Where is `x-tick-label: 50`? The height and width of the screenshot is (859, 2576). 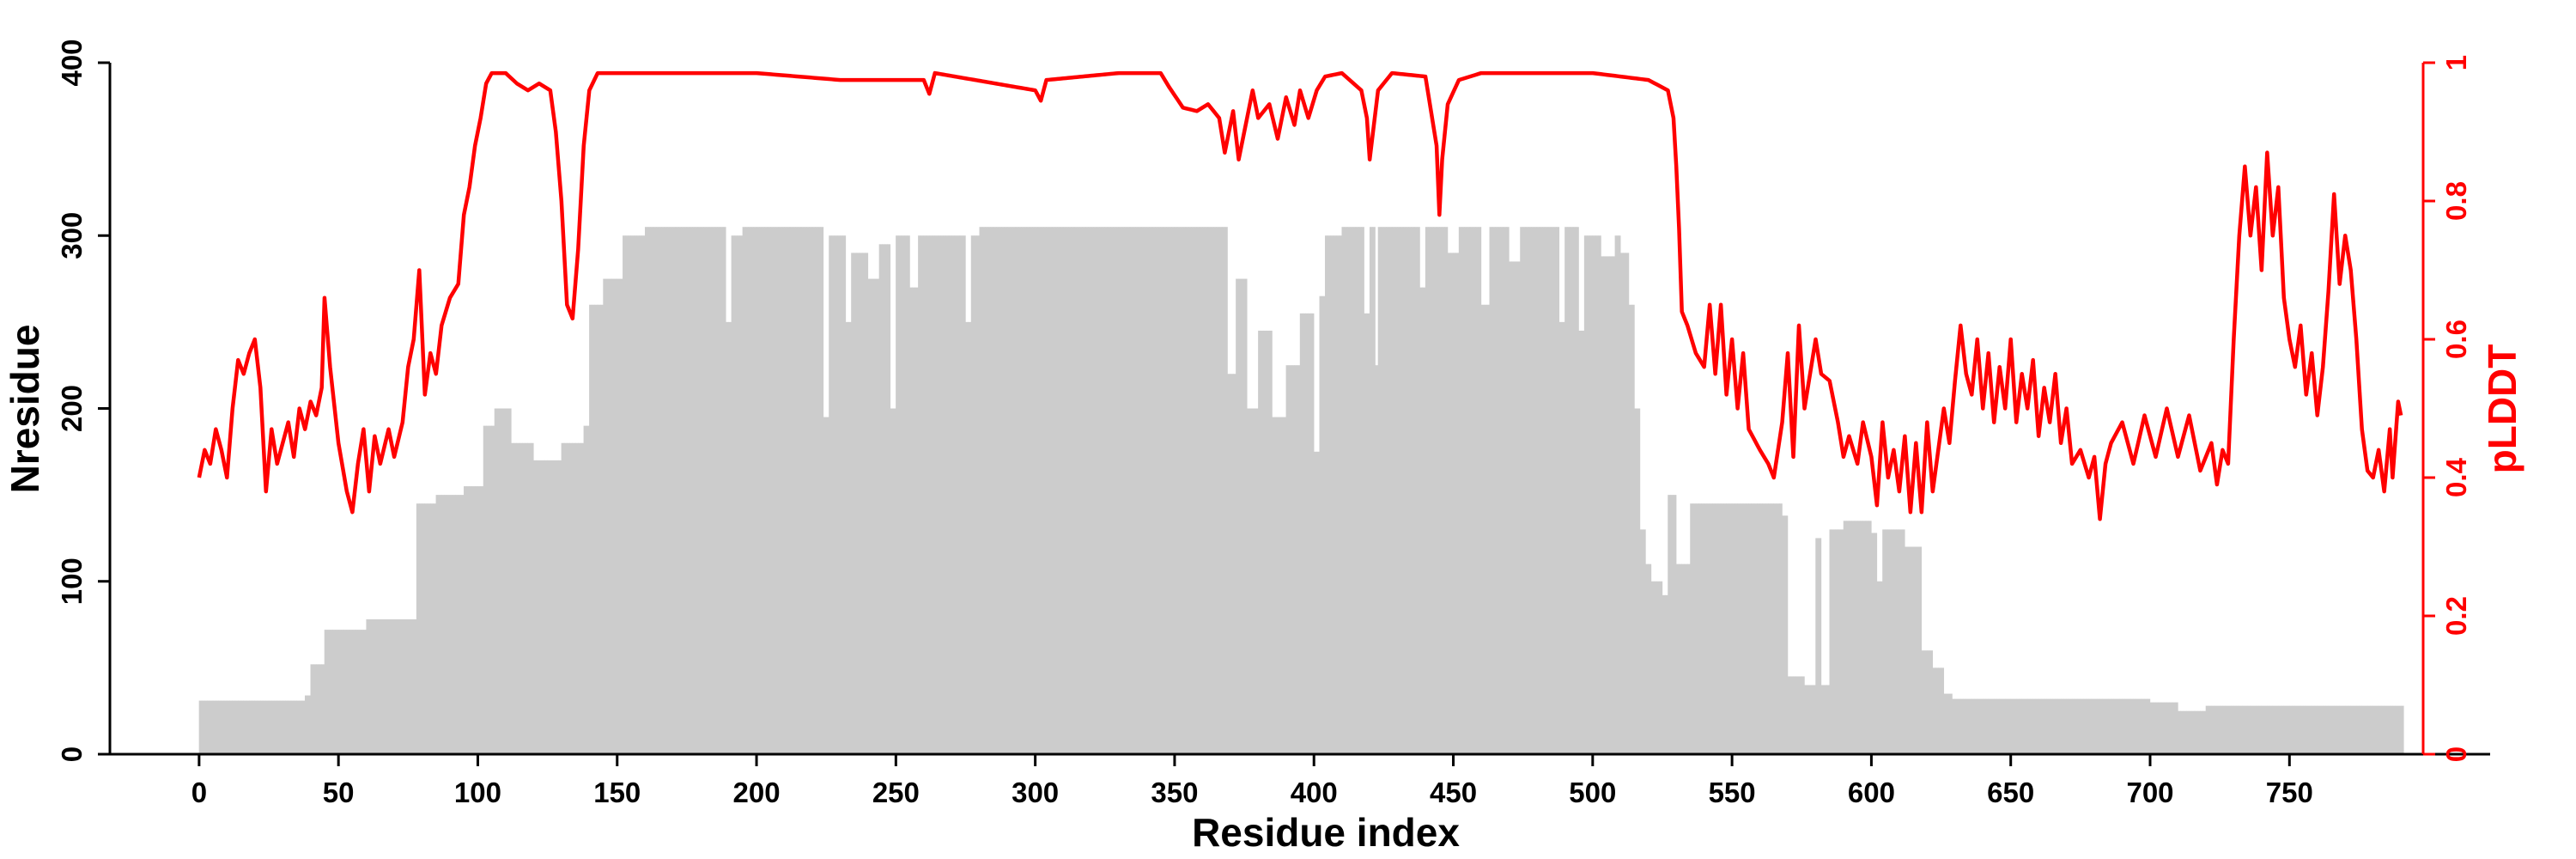
x-tick-label: 50 is located at coordinates (339, 793).